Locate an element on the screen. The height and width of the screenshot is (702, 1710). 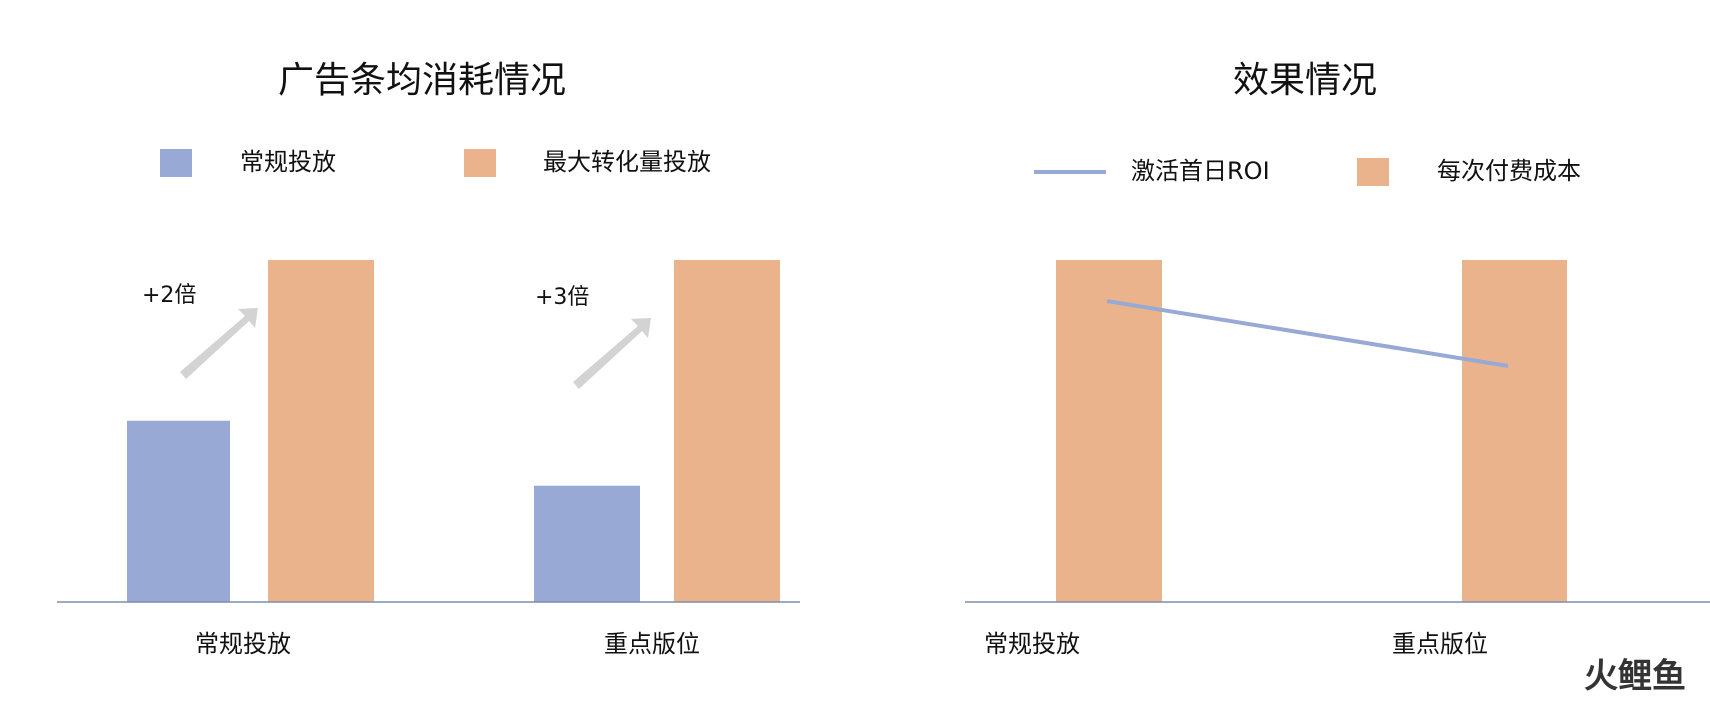
watermark: 火鲤鱼 is located at coordinates (1635, 677).